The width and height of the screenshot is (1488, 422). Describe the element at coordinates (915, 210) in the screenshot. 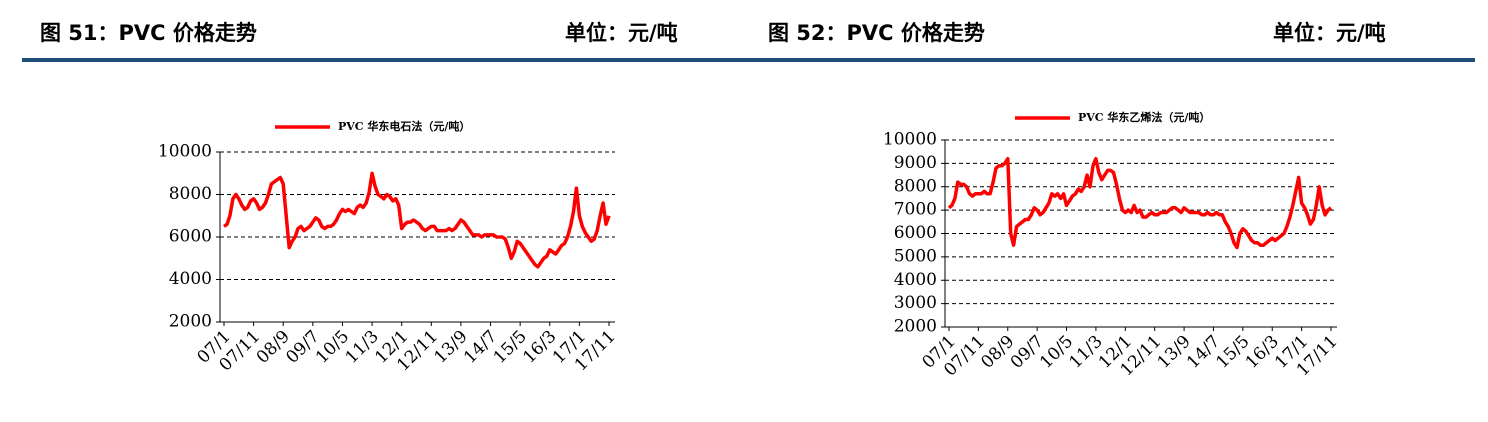

I see `y-tick-label: 7000` at that location.